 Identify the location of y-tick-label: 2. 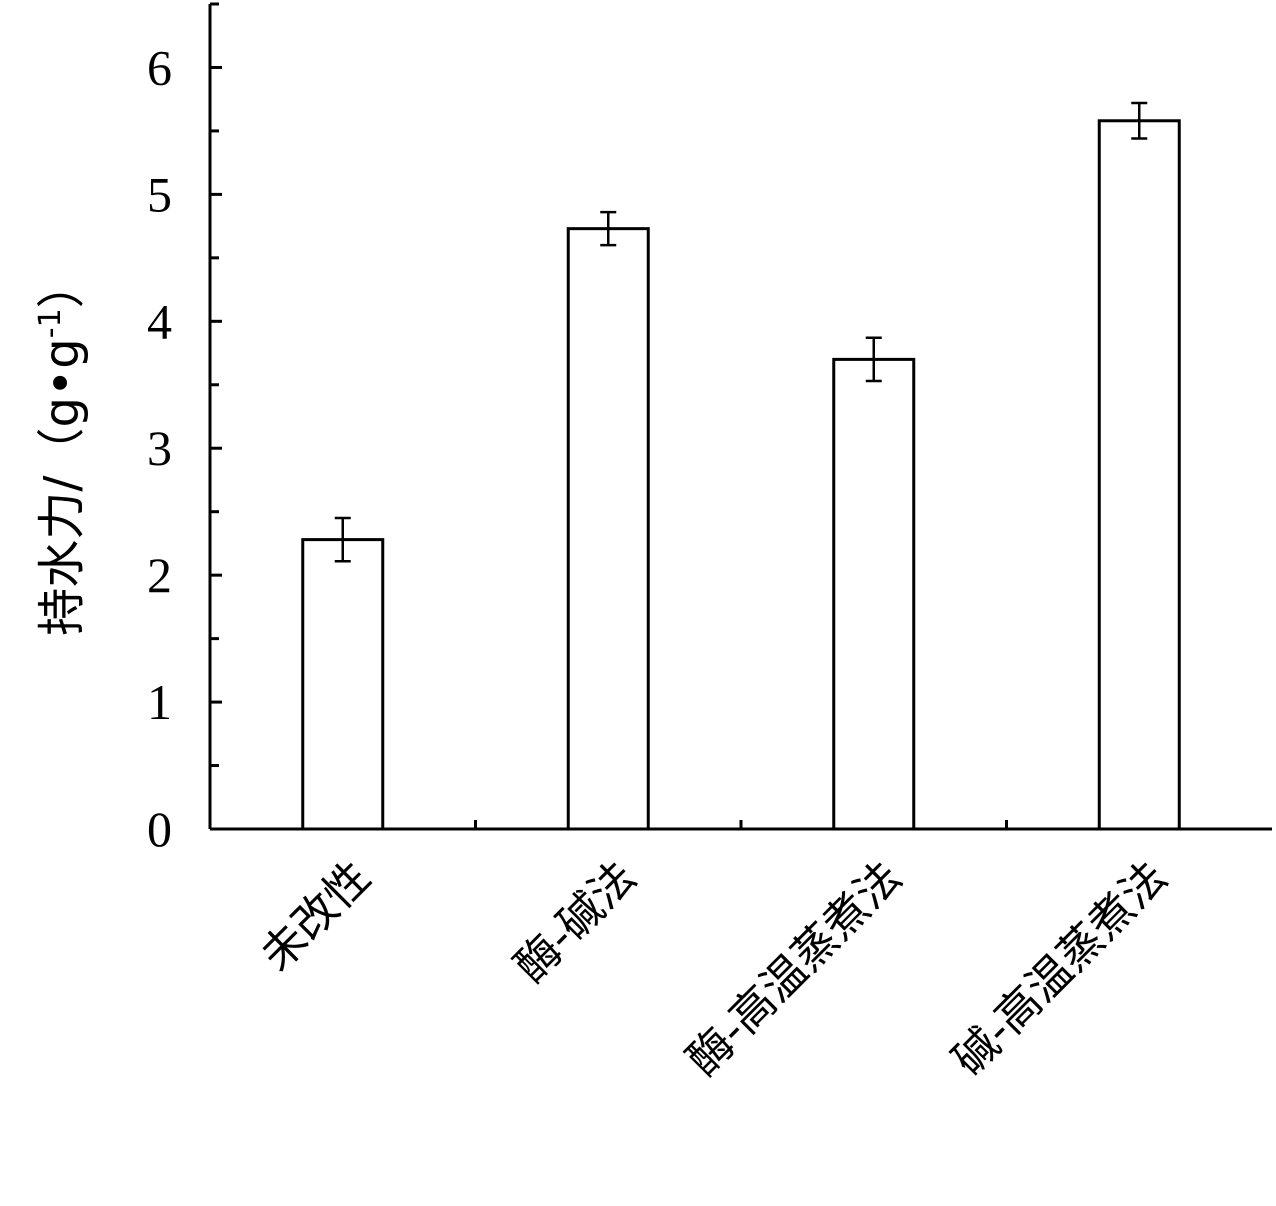
(159, 575).